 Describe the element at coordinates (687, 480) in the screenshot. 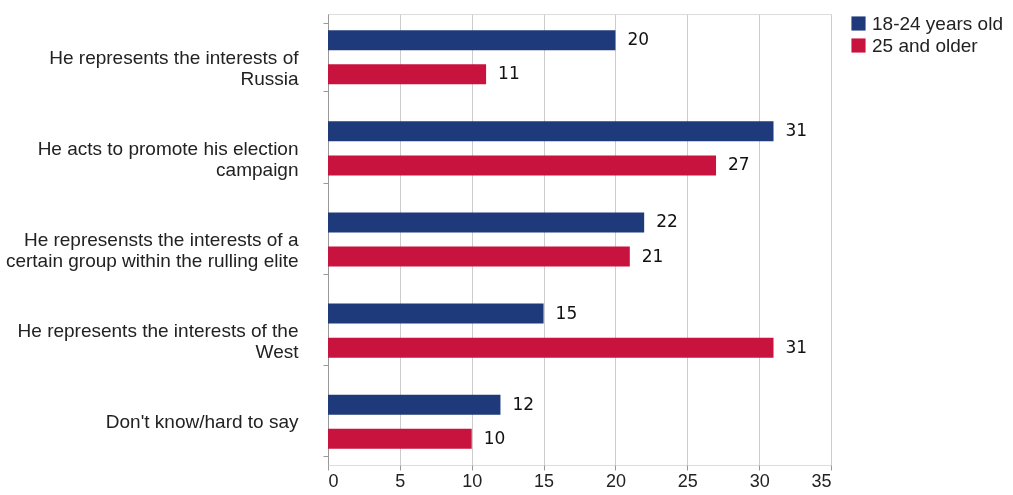

I see `x-tick-label: 25` at that location.